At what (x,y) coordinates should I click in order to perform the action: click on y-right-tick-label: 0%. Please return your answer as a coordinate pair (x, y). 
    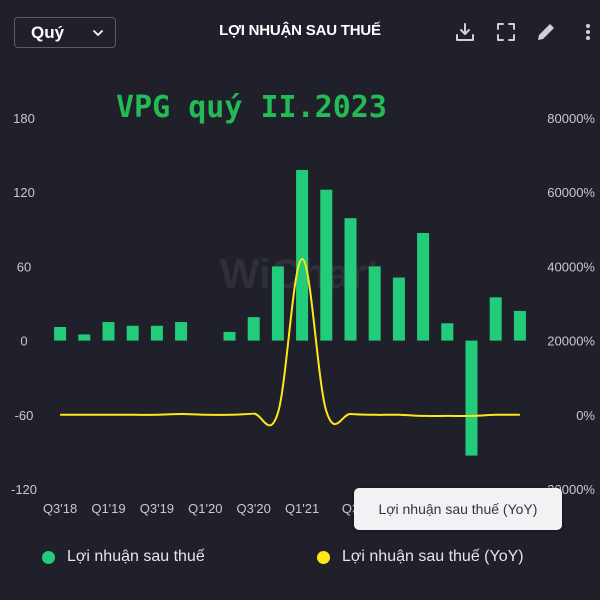
    Looking at the image, I should click on (585, 415).